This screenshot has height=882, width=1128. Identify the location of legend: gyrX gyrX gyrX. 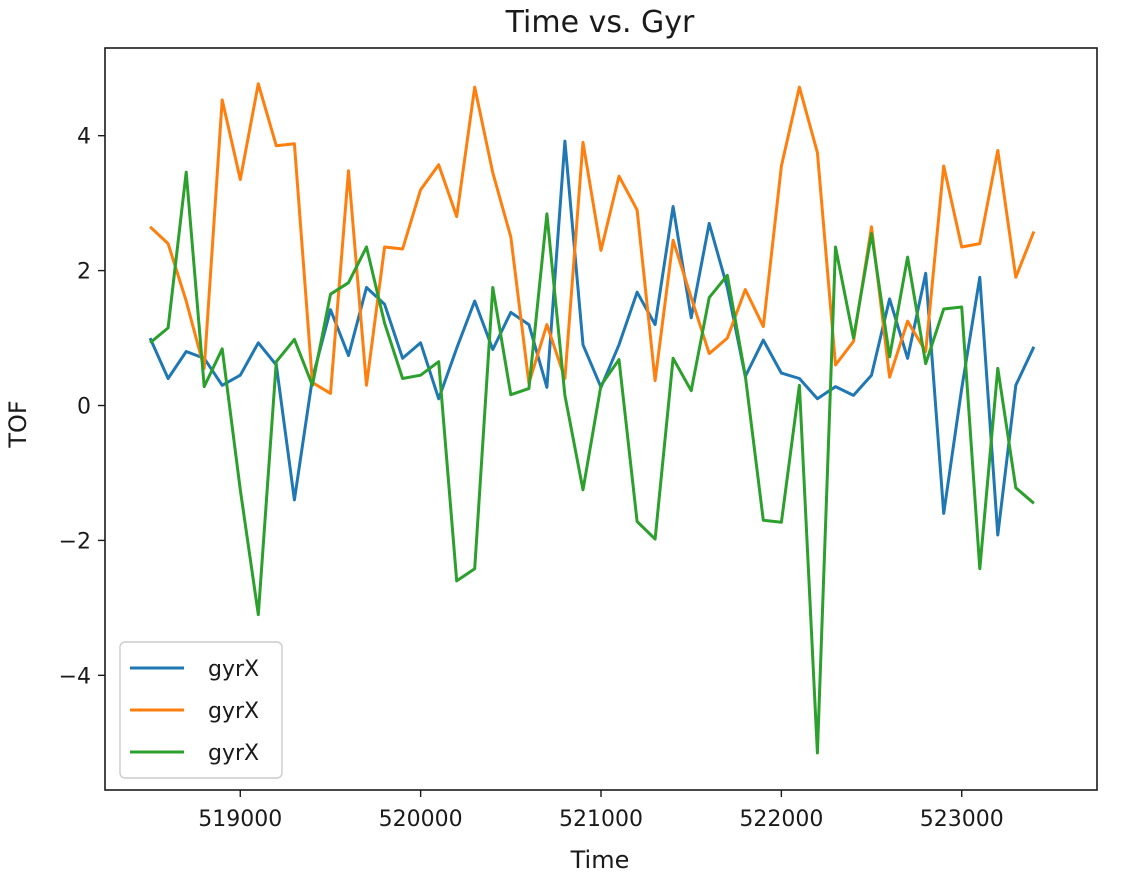
(201, 710).